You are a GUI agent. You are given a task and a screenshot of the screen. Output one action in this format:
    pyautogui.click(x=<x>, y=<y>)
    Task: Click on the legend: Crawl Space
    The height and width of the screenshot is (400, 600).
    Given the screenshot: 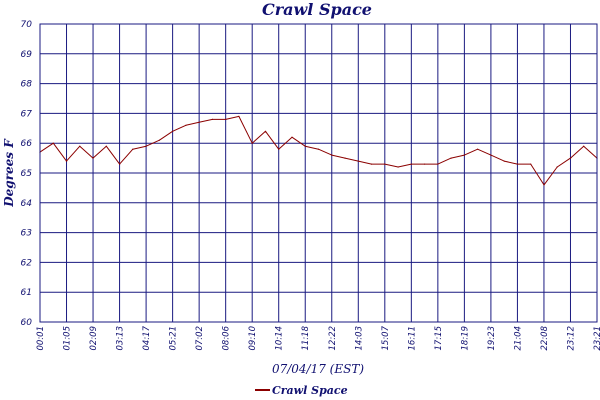 What is the action you would take?
    pyautogui.click(x=301, y=390)
    